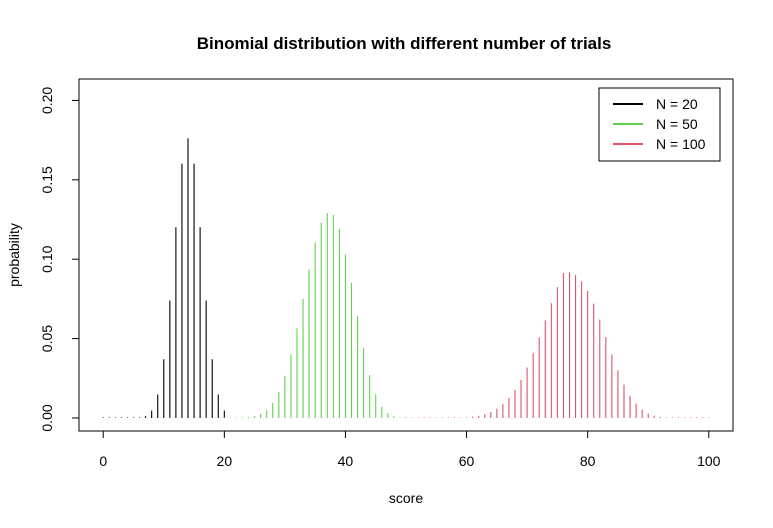 The image size is (773, 528). I want to click on y-tick-label-3: 0.15, so click(47, 179).